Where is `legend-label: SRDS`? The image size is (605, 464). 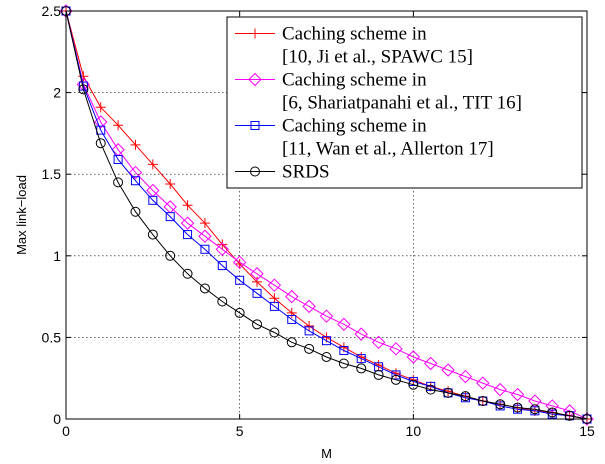
legend-label: SRDS is located at coordinates (306, 172).